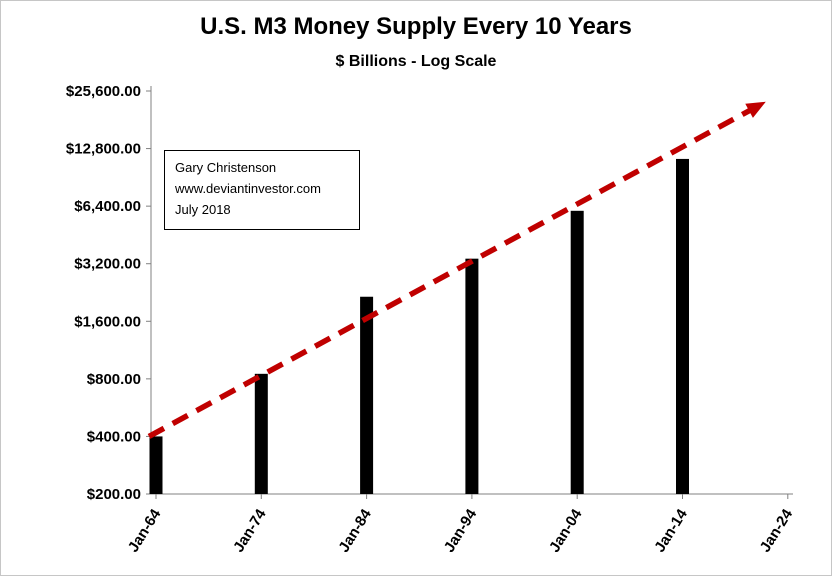 Image resolution: width=832 pixels, height=576 pixels. Describe the element at coordinates (777, 531) in the screenshot. I see `x-axis-tick-label: Jan-24` at that location.